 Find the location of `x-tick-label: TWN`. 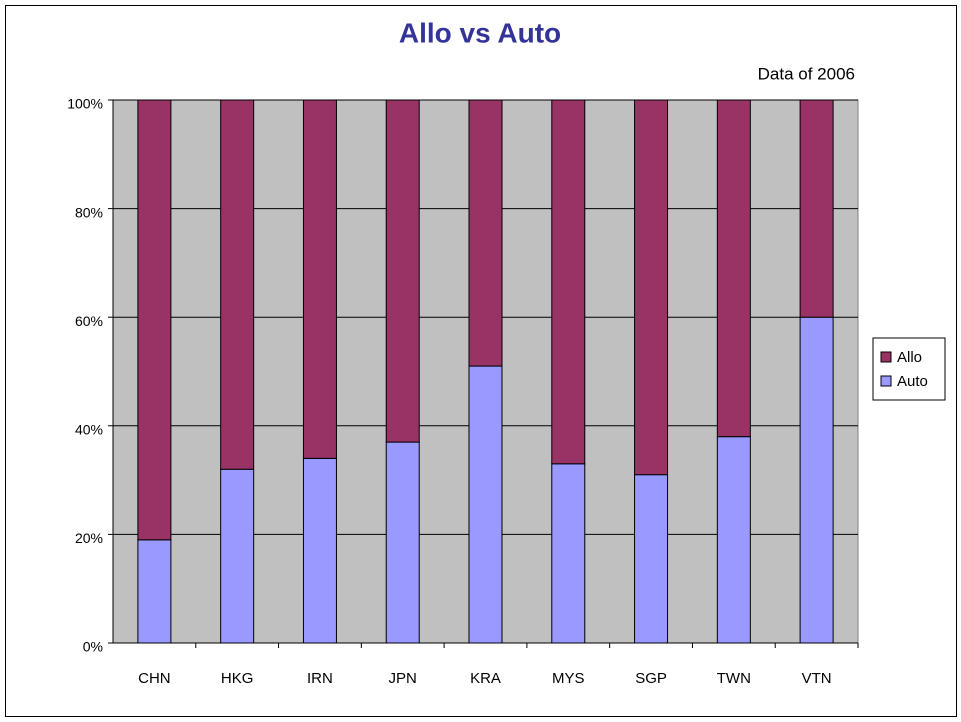

x-tick-label: TWN is located at coordinates (734, 678).